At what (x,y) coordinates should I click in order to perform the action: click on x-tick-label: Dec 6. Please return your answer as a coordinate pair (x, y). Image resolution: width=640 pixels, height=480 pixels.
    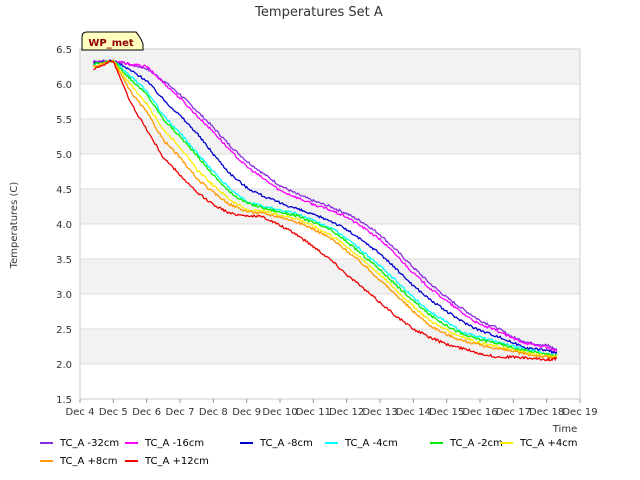
    Looking at the image, I should click on (146, 412).